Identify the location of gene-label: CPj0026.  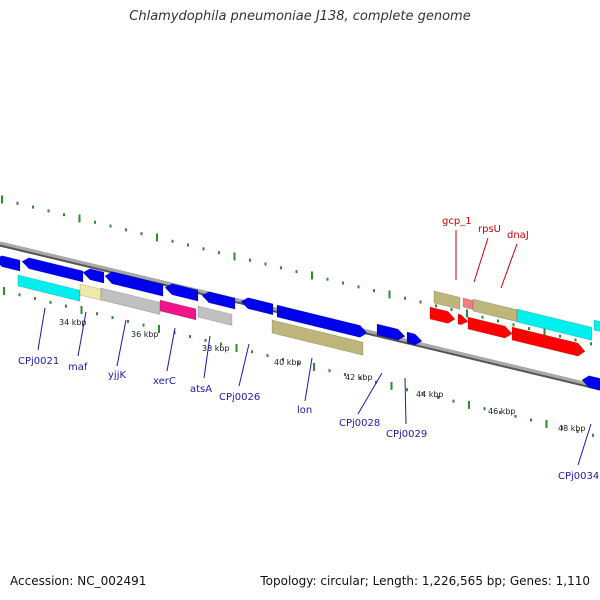
(239, 397).